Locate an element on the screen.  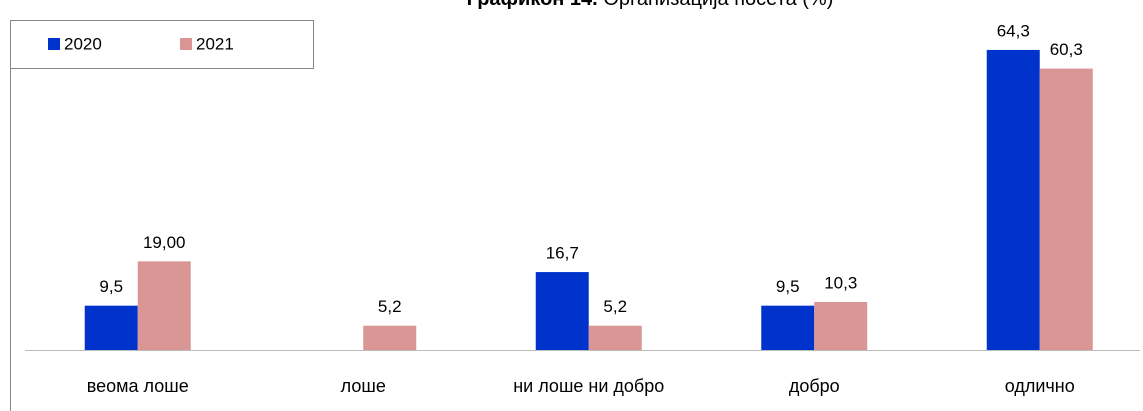
data-label: 60,3 is located at coordinates (1066, 49).